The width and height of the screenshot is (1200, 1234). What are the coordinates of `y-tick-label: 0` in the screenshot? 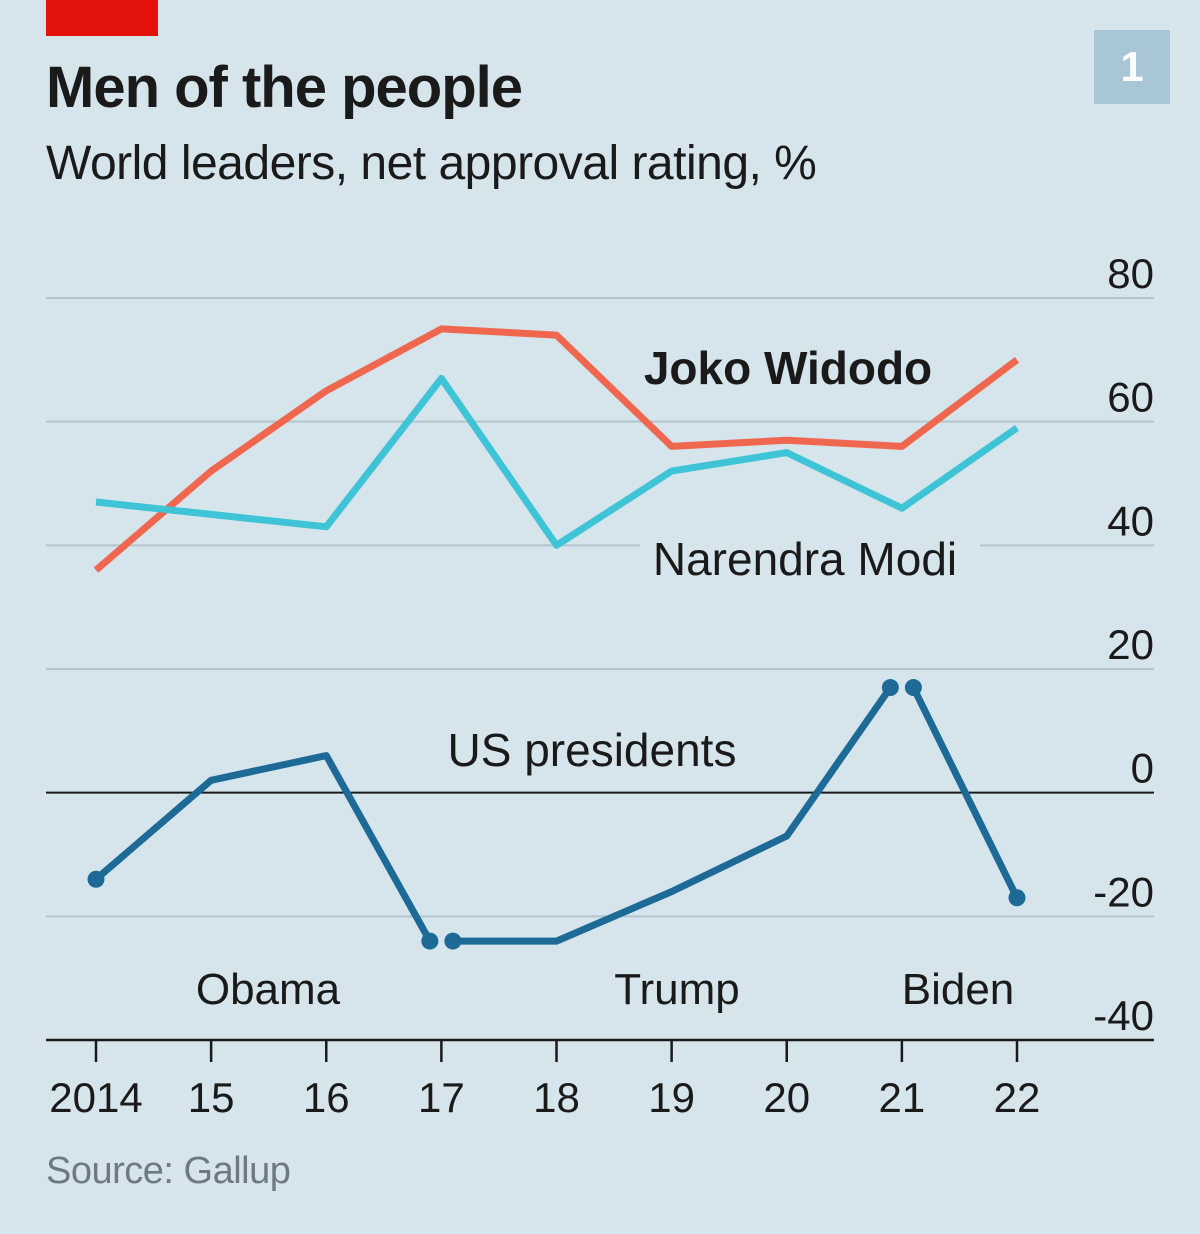 It's located at (1142, 768).